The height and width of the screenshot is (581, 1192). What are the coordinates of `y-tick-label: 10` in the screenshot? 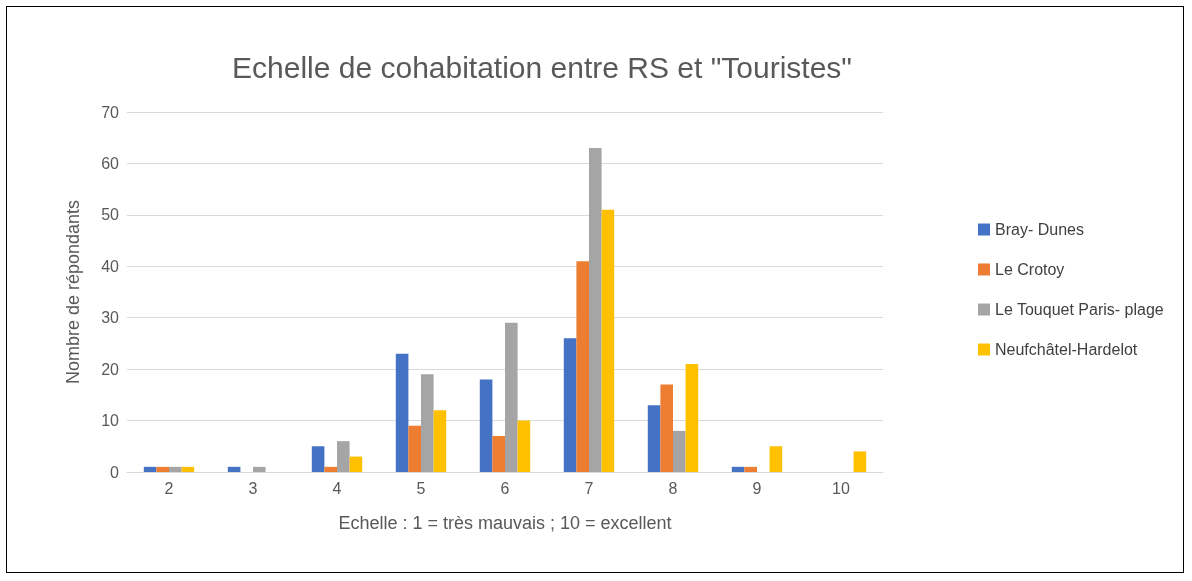 It's located at (110, 421).